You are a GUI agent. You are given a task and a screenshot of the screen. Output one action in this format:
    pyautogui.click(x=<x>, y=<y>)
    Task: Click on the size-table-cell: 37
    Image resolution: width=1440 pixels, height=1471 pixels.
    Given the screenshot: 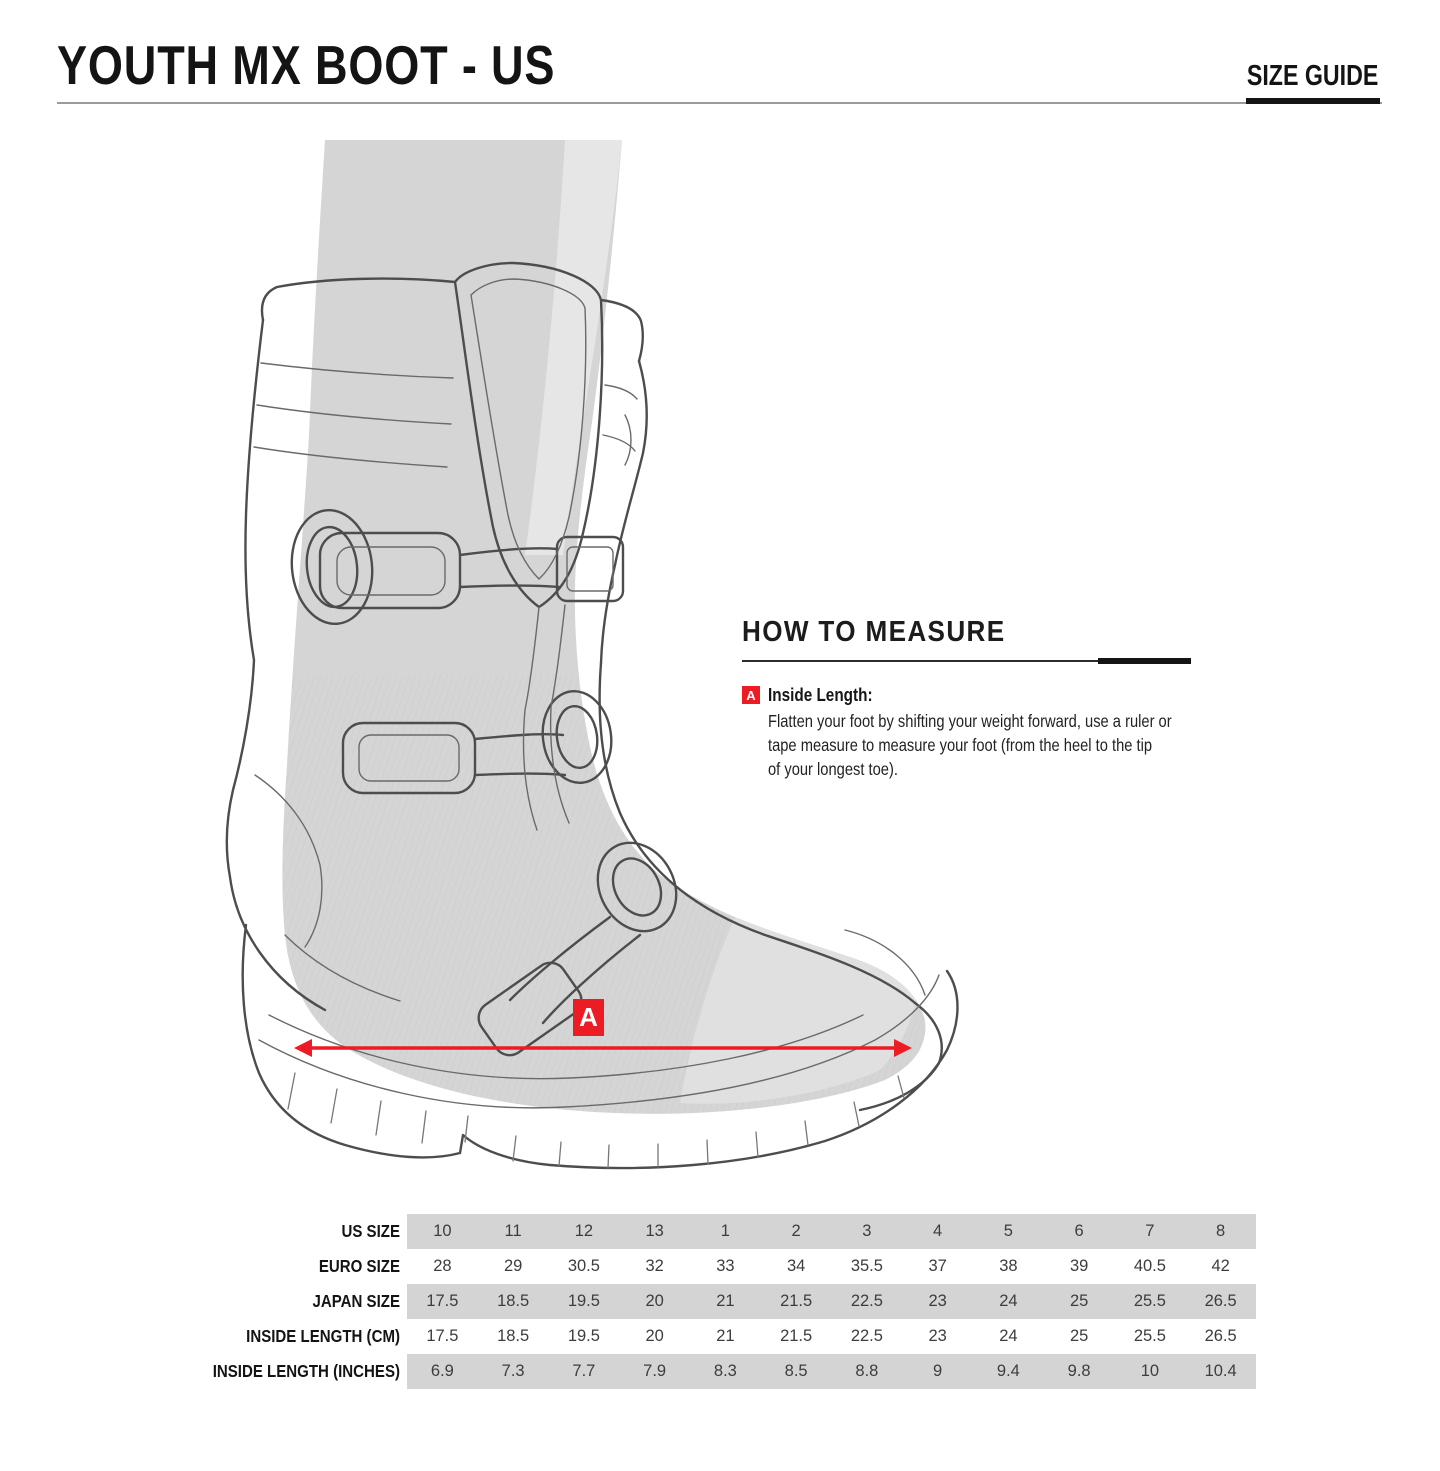 What is the action you would take?
    pyautogui.click(x=937, y=1266)
    